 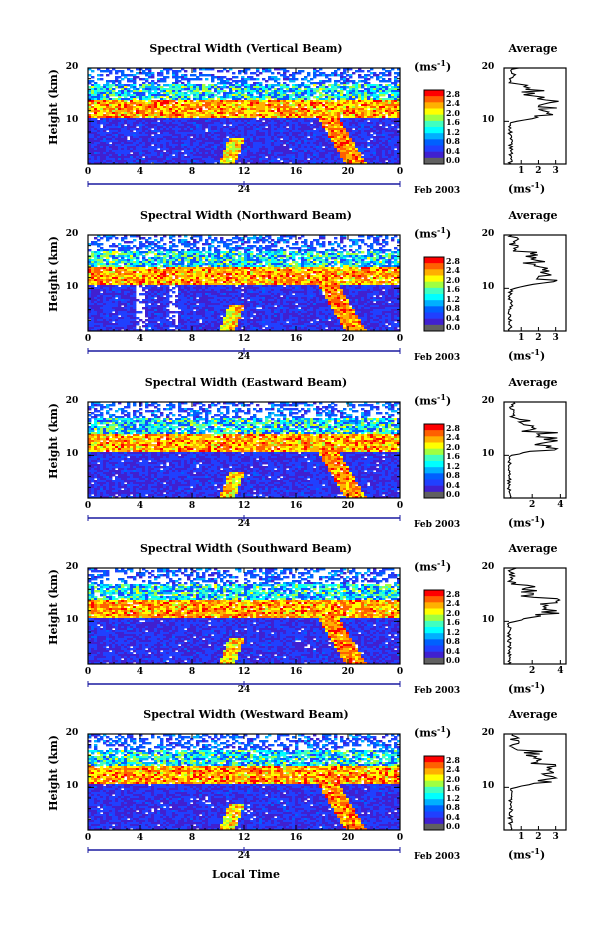 What do you see at coordinates (453, 132) in the screenshot?
I see `colorbar-tick-label: 1.2` at bounding box center [453, 132].